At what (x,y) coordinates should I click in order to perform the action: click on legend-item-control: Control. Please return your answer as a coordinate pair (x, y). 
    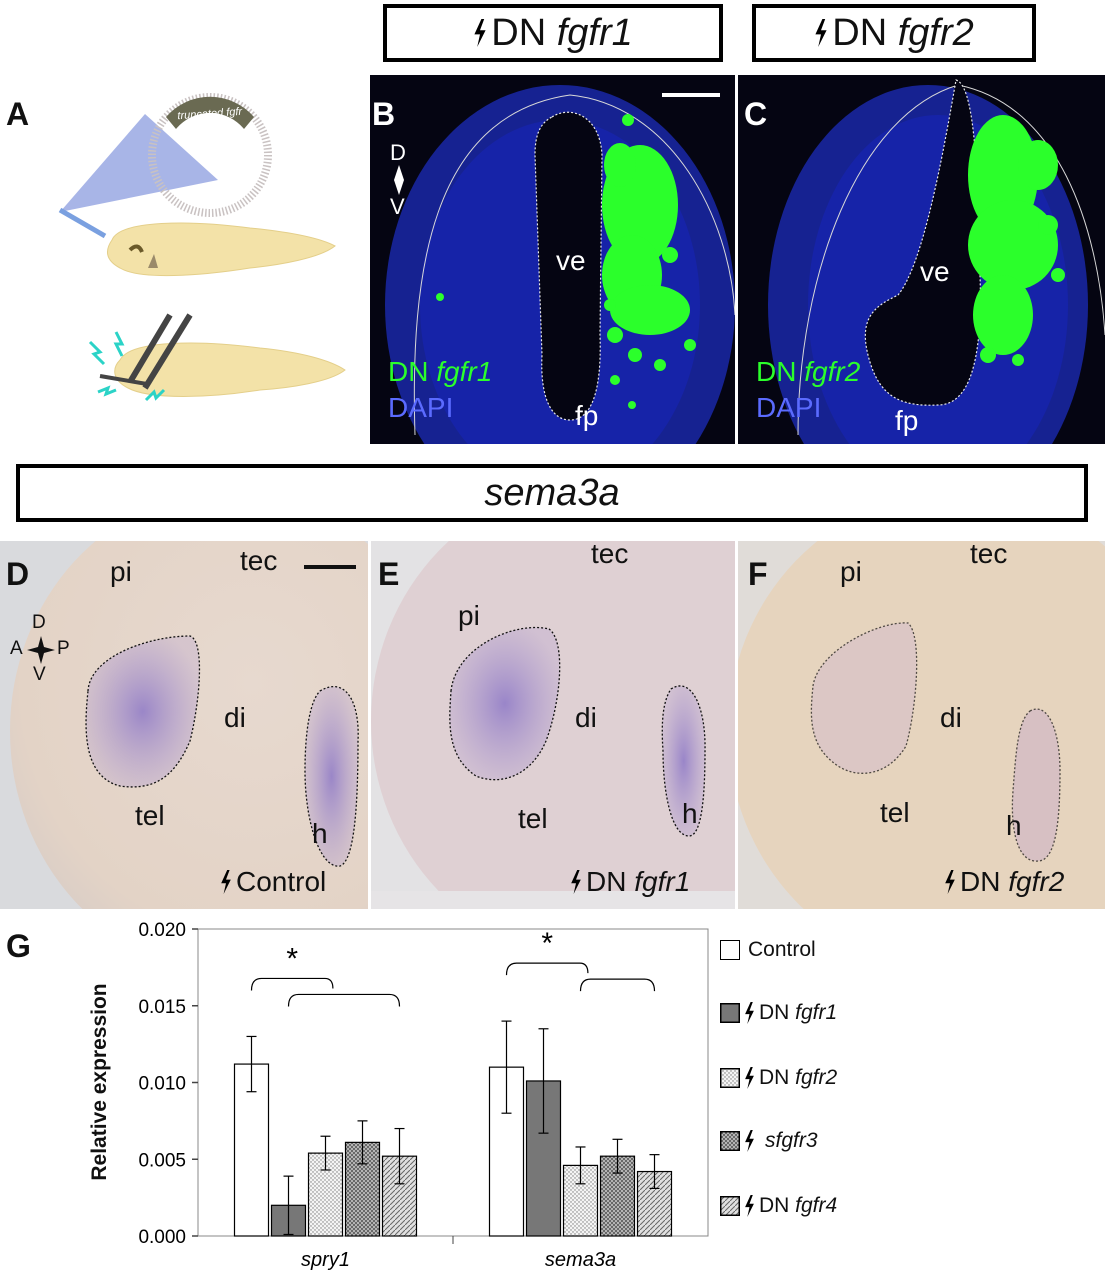
    Looking at the image, I should click on (768, 950).